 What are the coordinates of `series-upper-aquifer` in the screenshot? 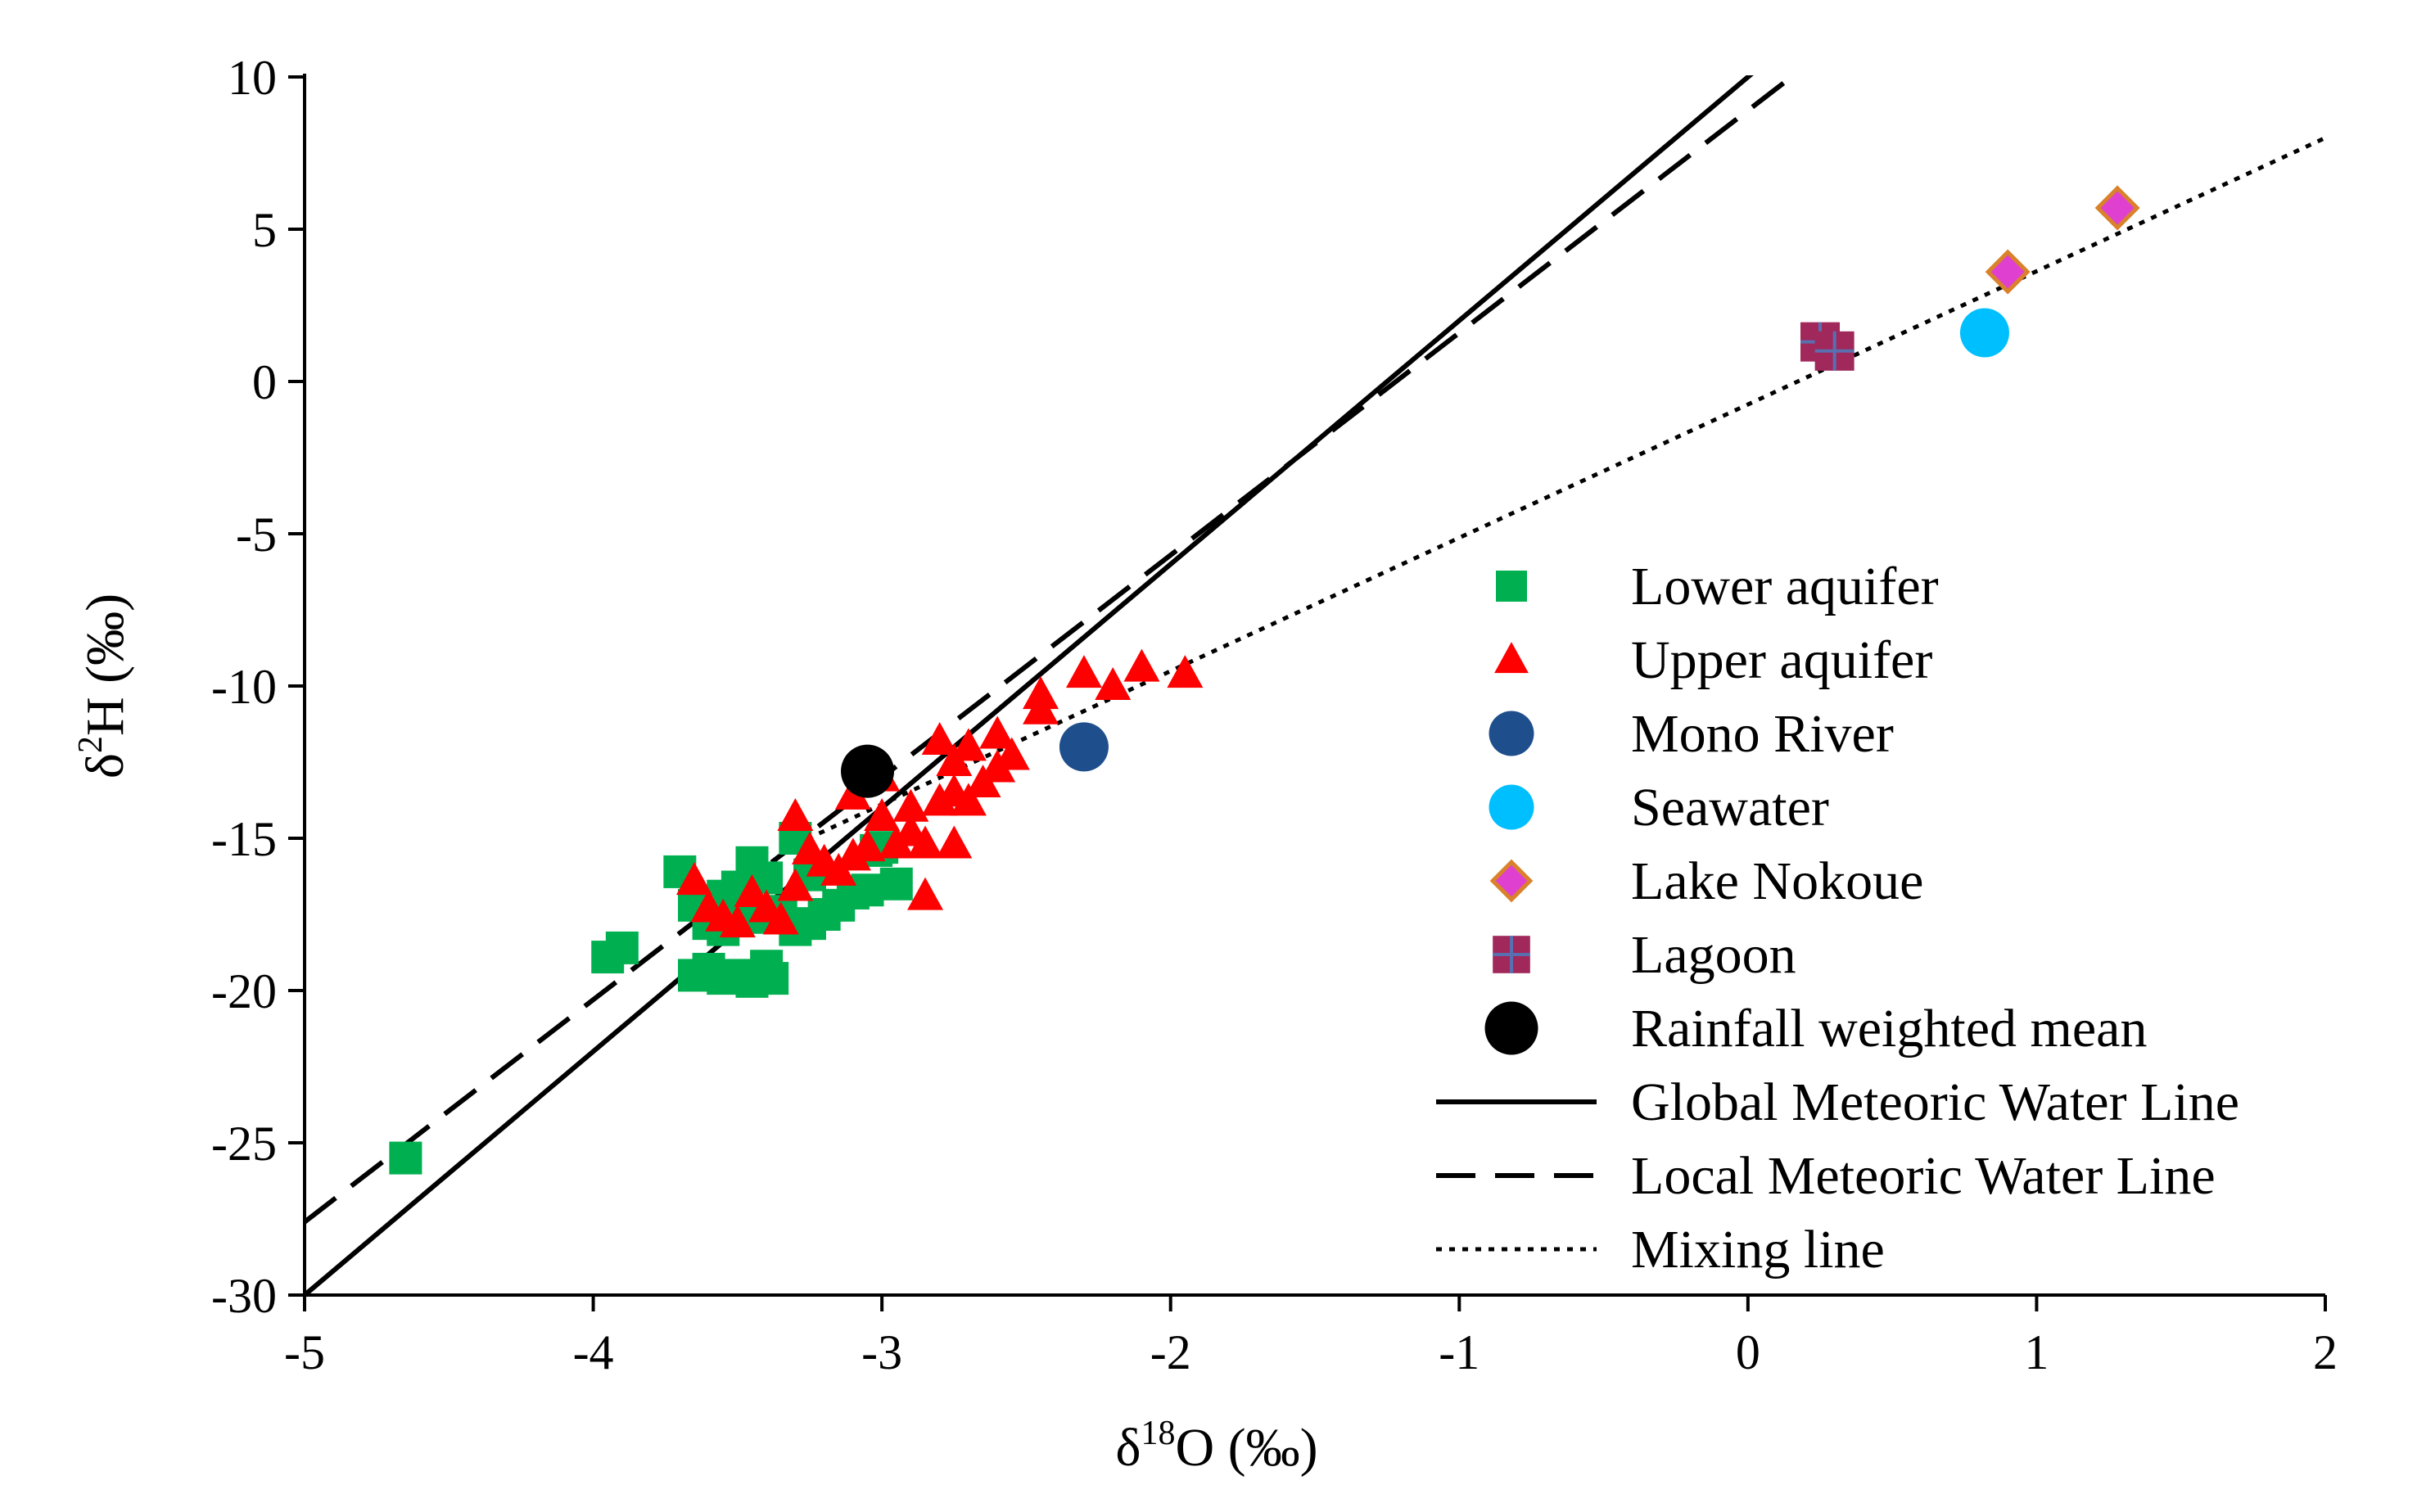 It's located at (939, 793).